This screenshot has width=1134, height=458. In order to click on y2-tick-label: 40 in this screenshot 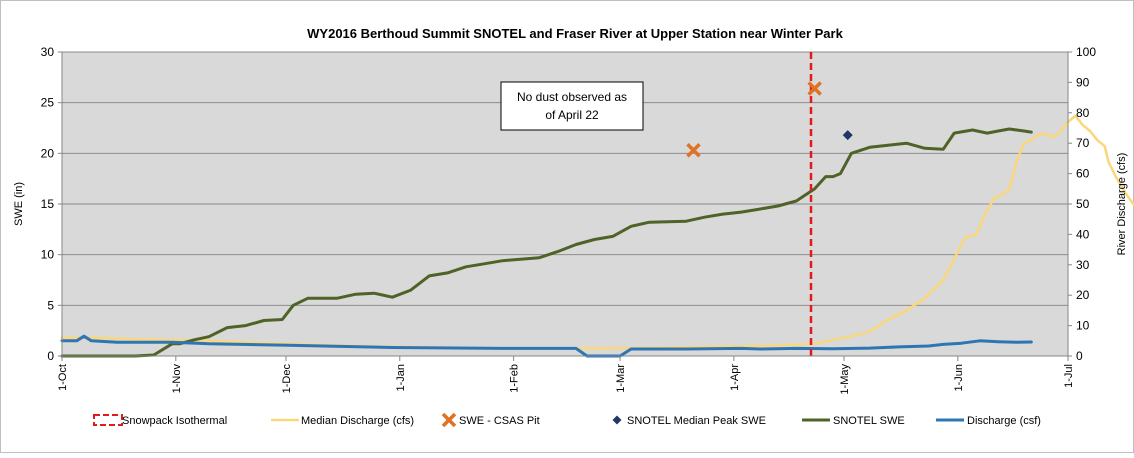, I will do `click(1083, 234)`.